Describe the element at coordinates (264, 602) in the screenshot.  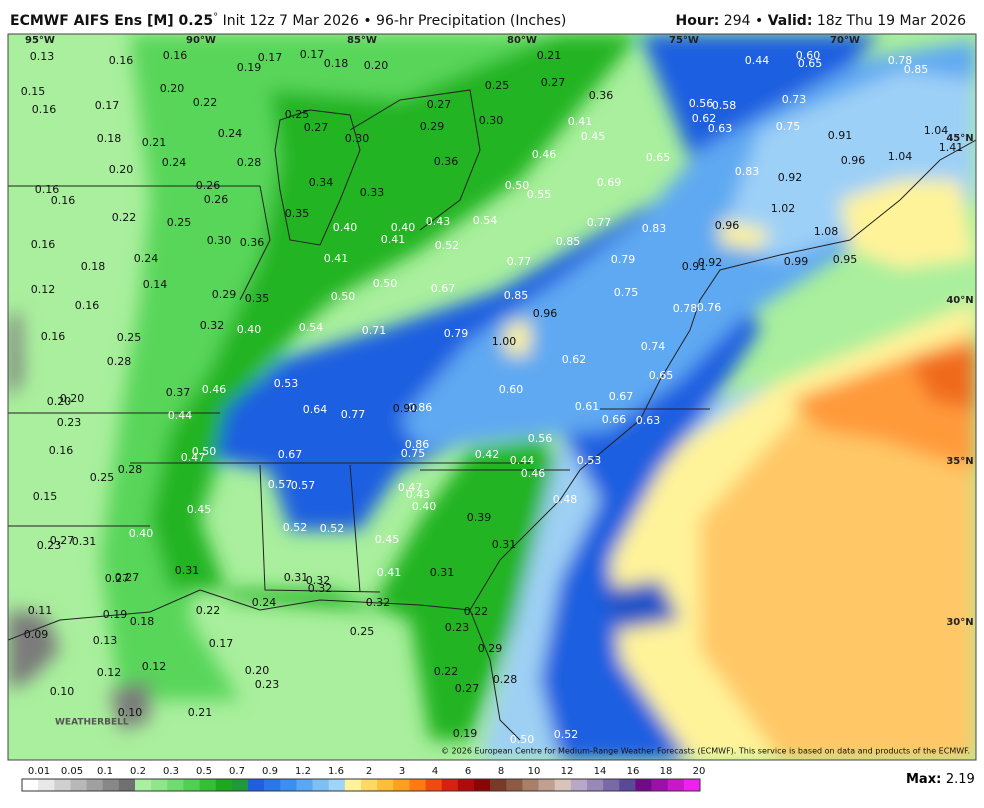
I see `precip-value: 0.24` at that location.